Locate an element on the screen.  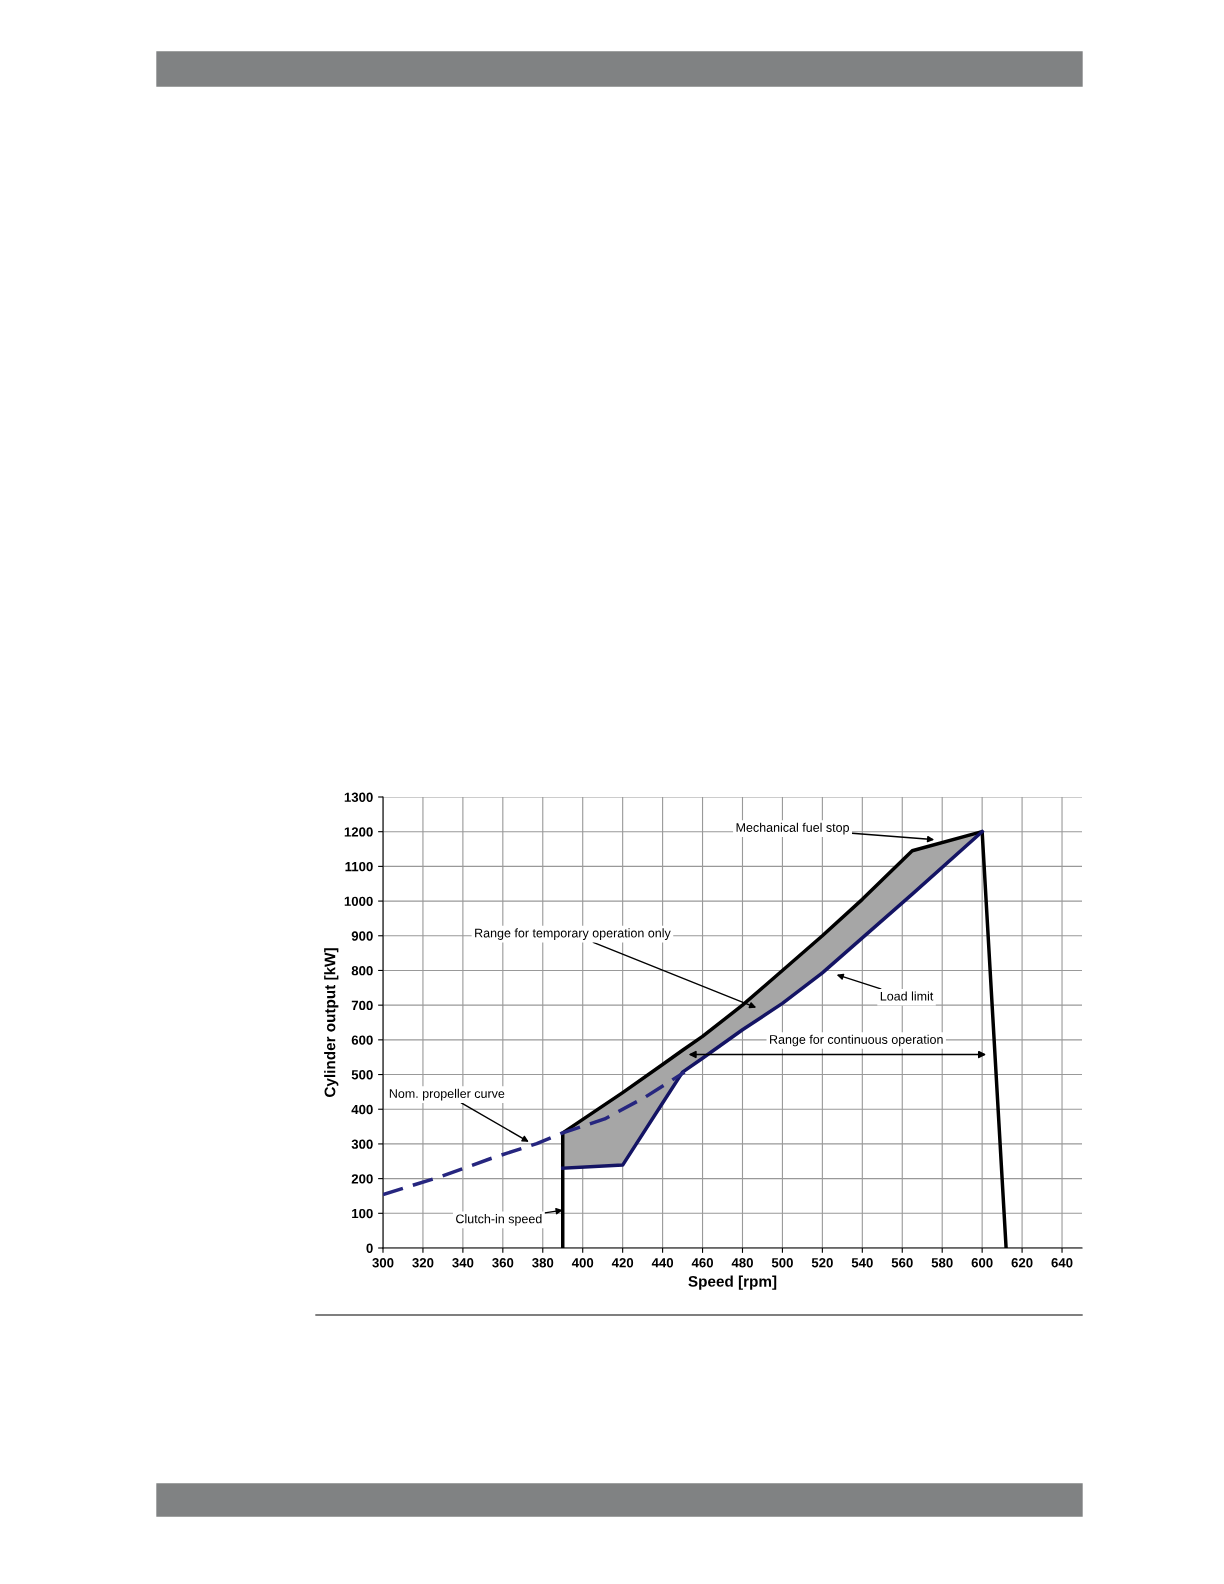
x-tick-label: 500 is located at coordinates (782, 1263).